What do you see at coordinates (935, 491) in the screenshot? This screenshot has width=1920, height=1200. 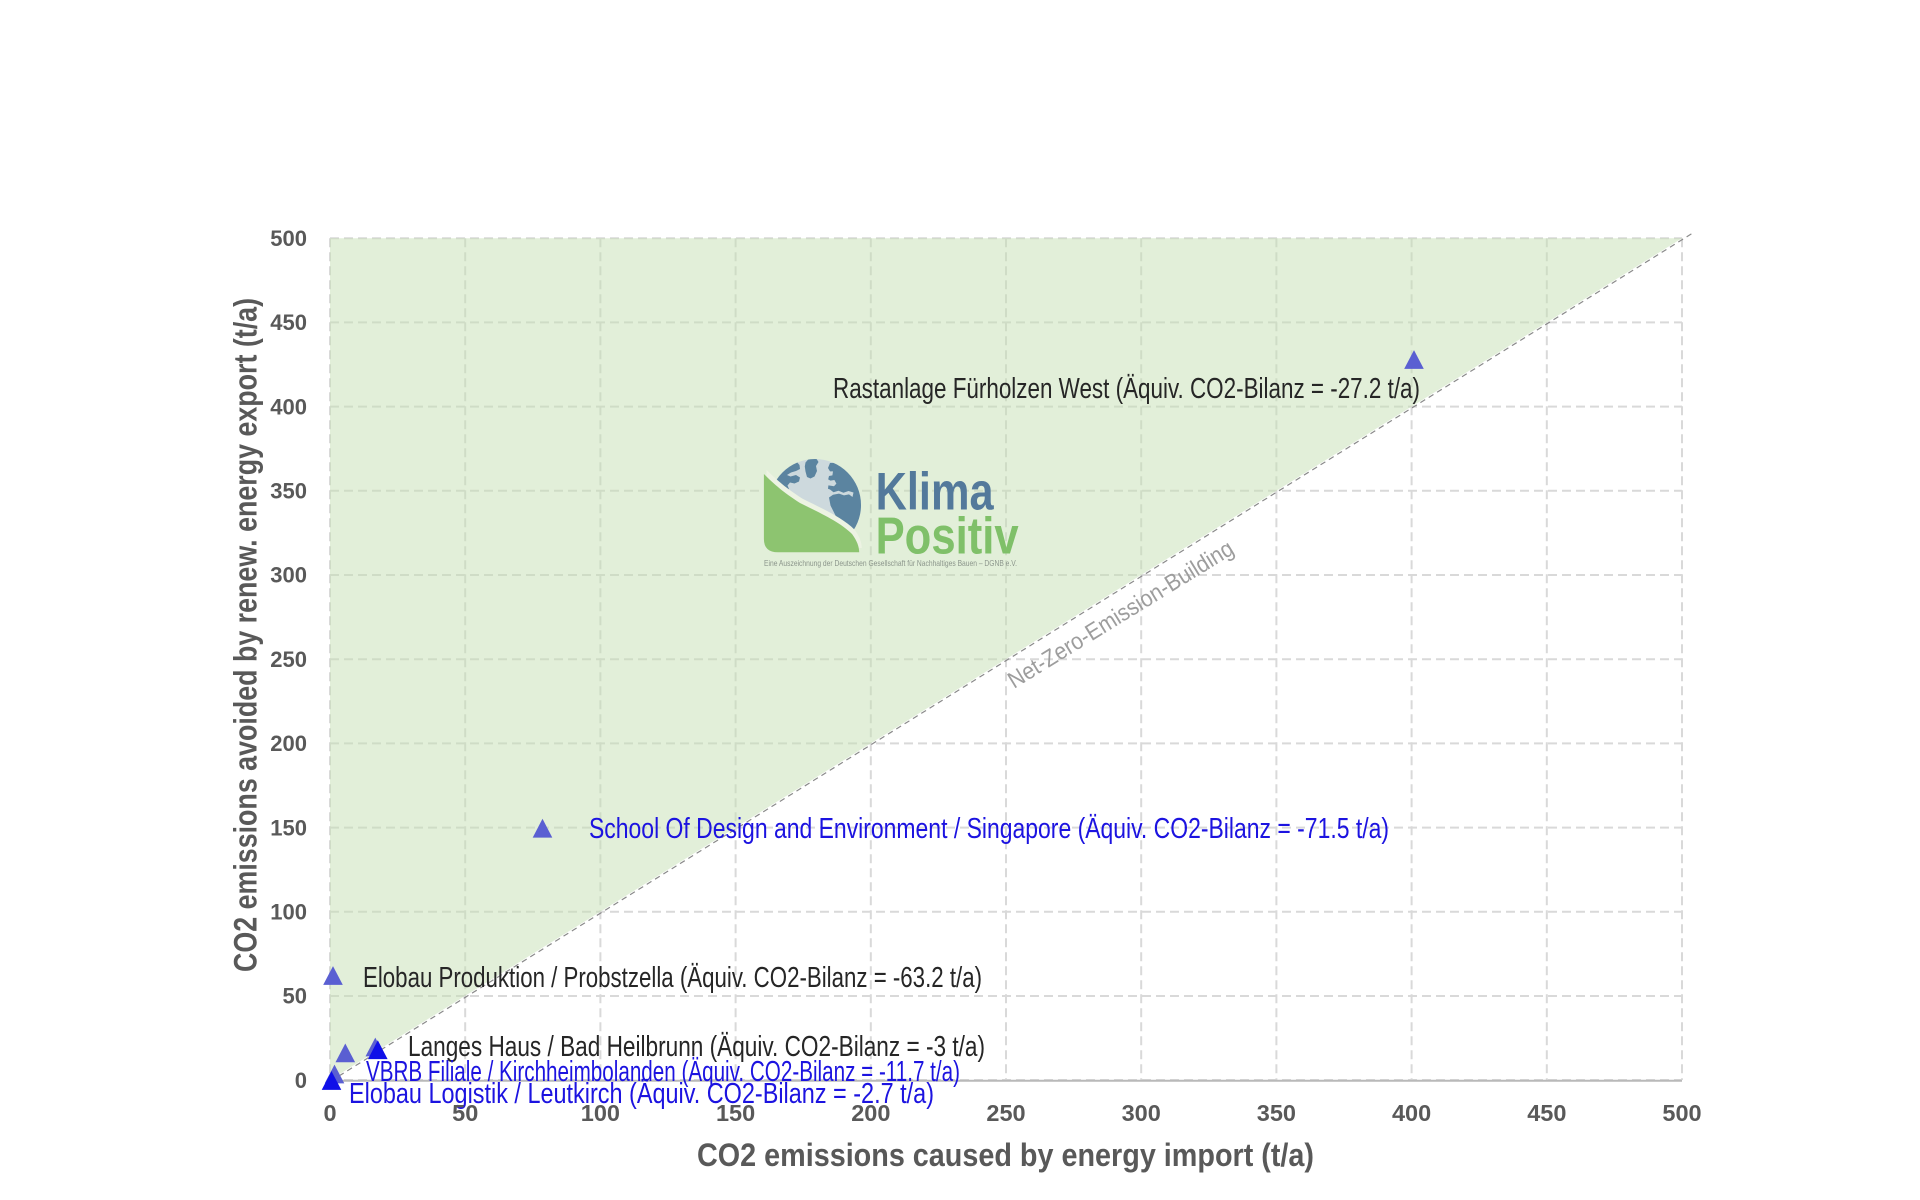 I see `svg-text: Klima` at bounding box center [935, 491].